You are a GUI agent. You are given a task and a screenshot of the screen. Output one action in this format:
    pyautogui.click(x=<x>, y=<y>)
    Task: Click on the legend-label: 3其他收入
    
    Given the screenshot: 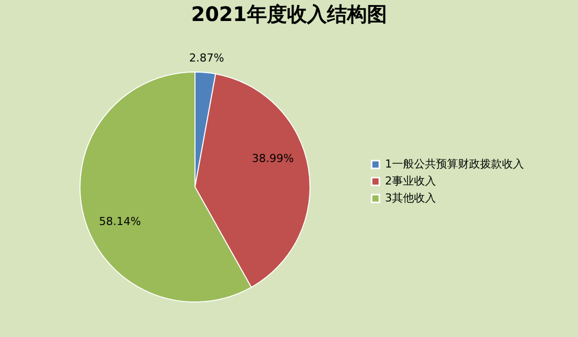 What is the action you would take?
    pyautogui.click(x=410, y=198)
    